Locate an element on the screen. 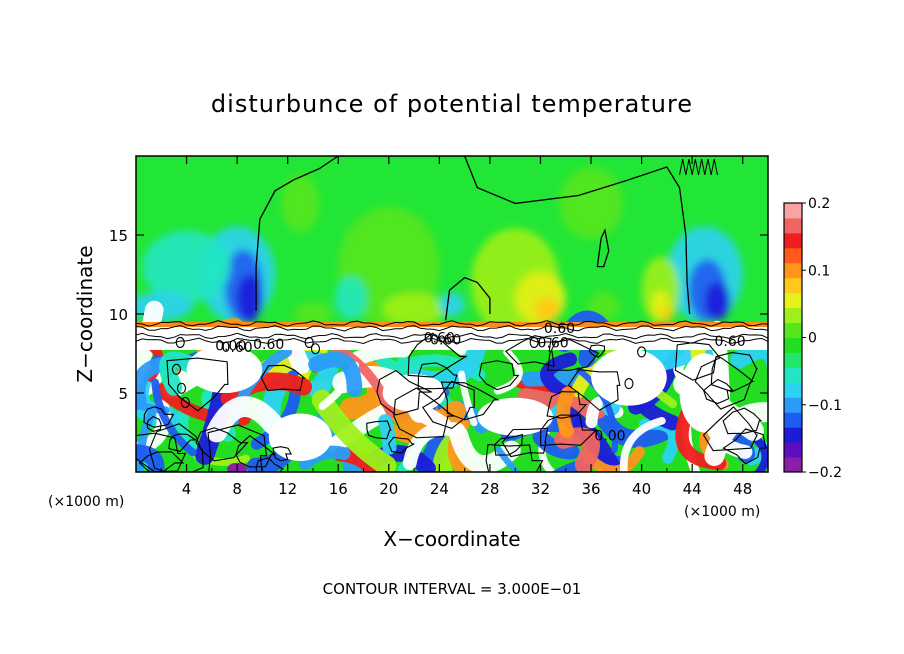 The image size is (904, 654). x-tick-label: 4 is located at coordinates (187, 489).